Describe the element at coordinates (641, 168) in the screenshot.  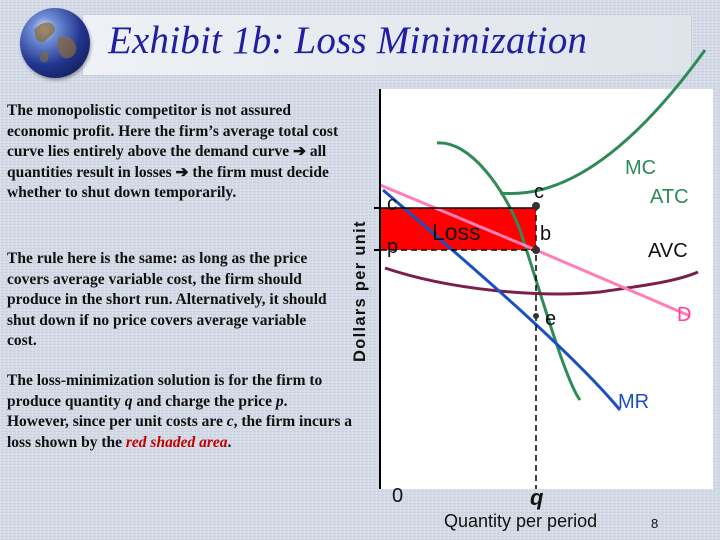
I see `mc-label: MC` at that location.